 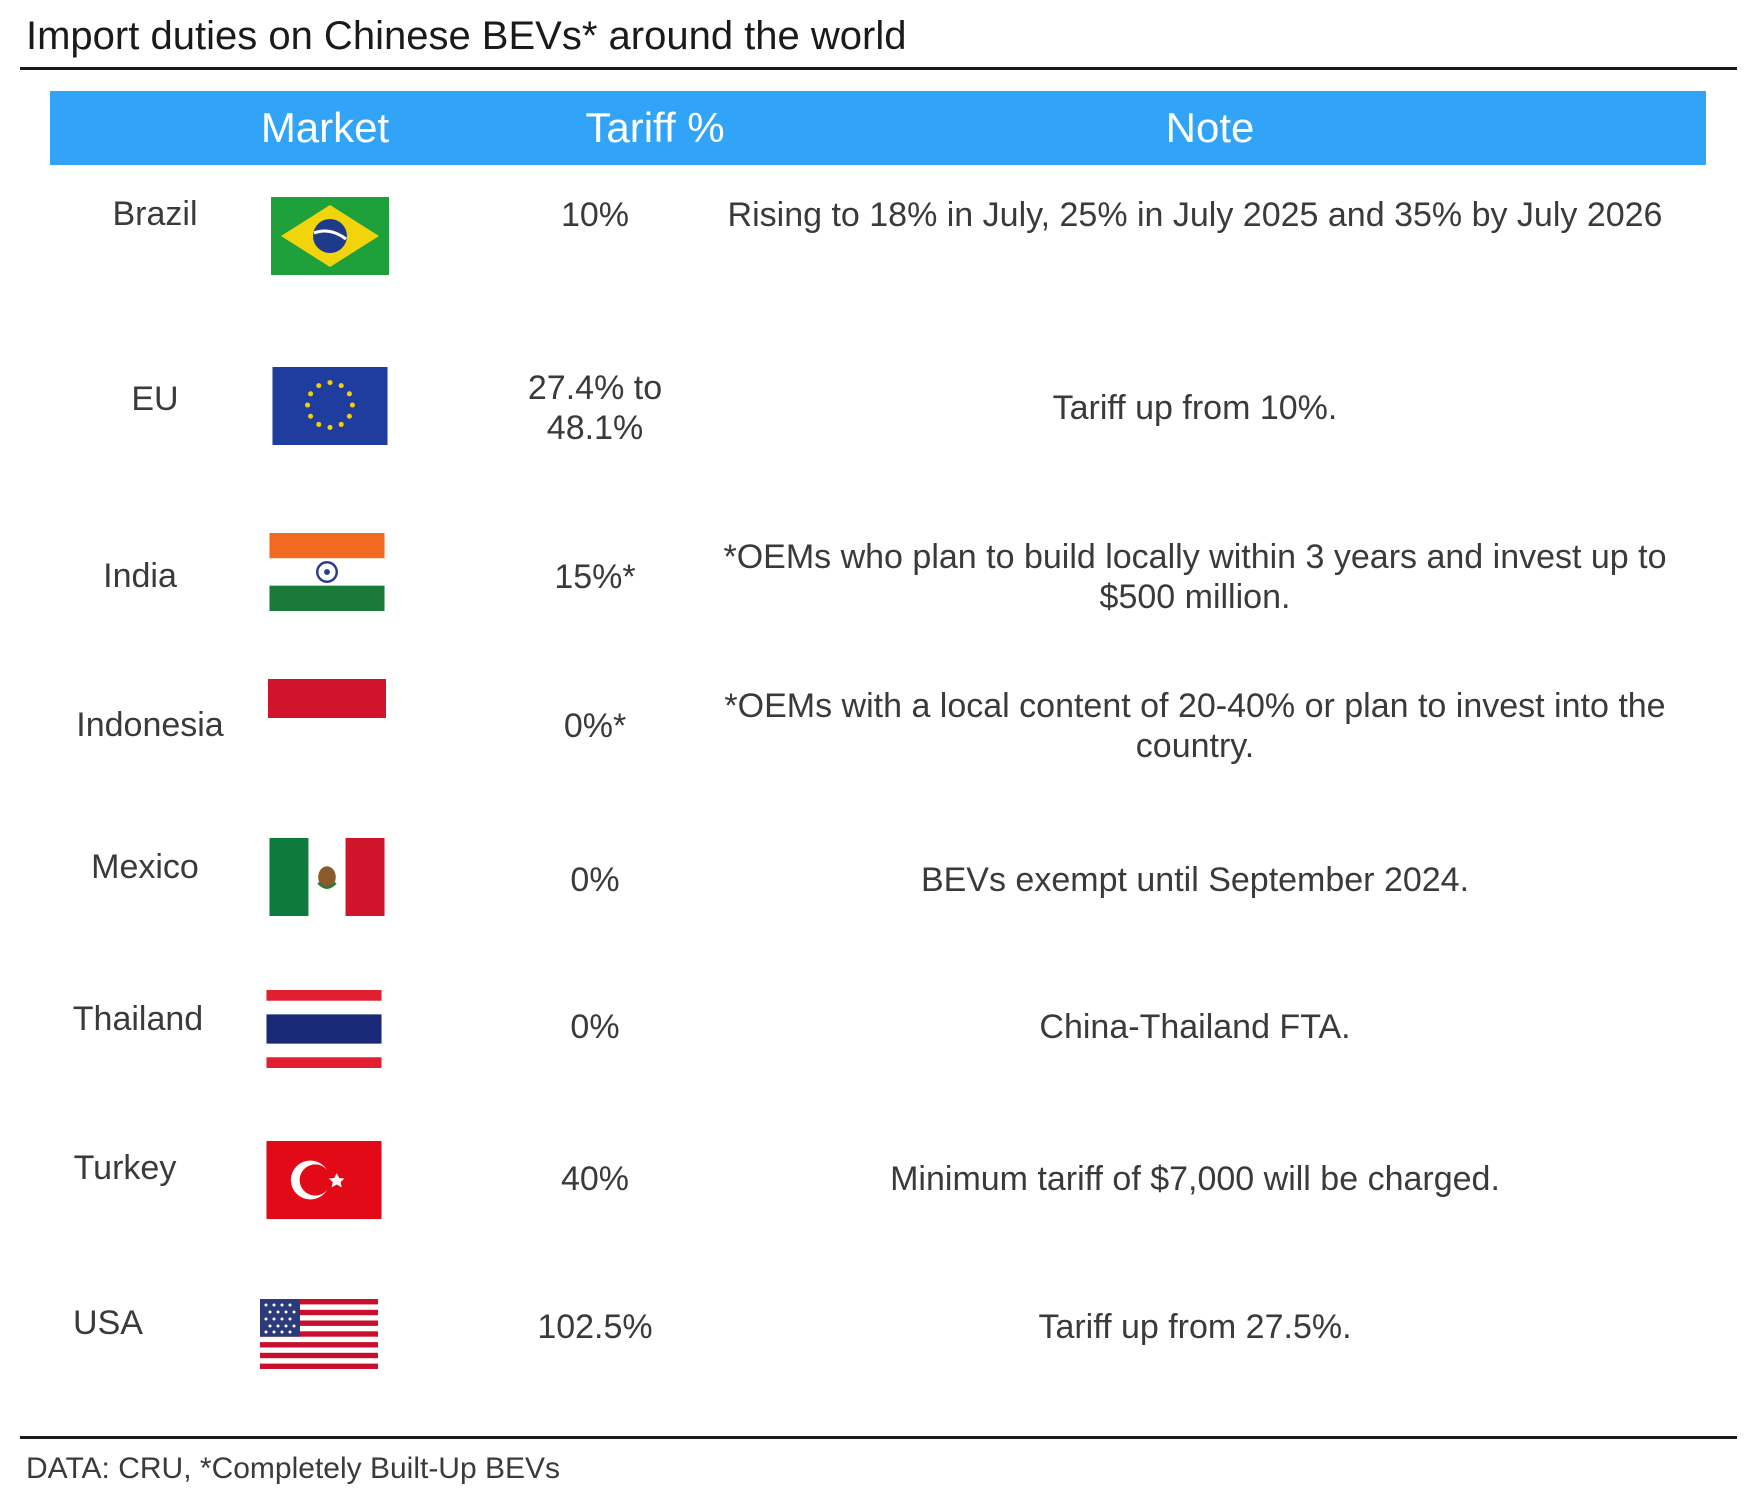 What do you see at coordinates (330, 236) in the screenshot?
I see `brazil-flag-icon` at bounding box center [330, 236].